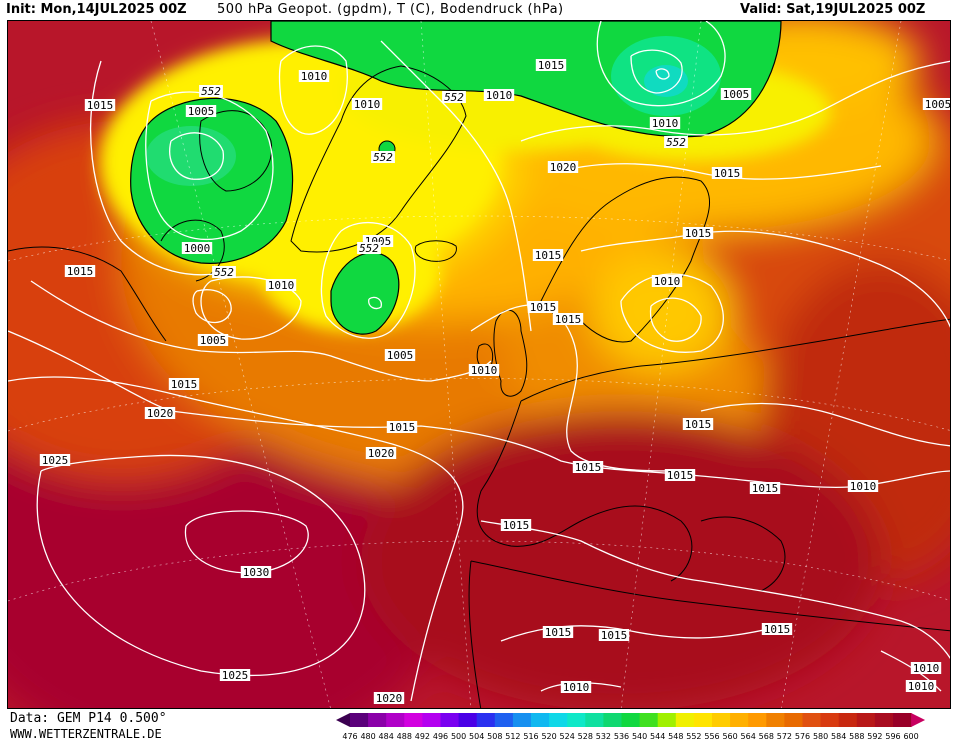  Describe the element at coordinates (585, 736) in the screenshot. I see `scale-tick-label: 528` at that location.